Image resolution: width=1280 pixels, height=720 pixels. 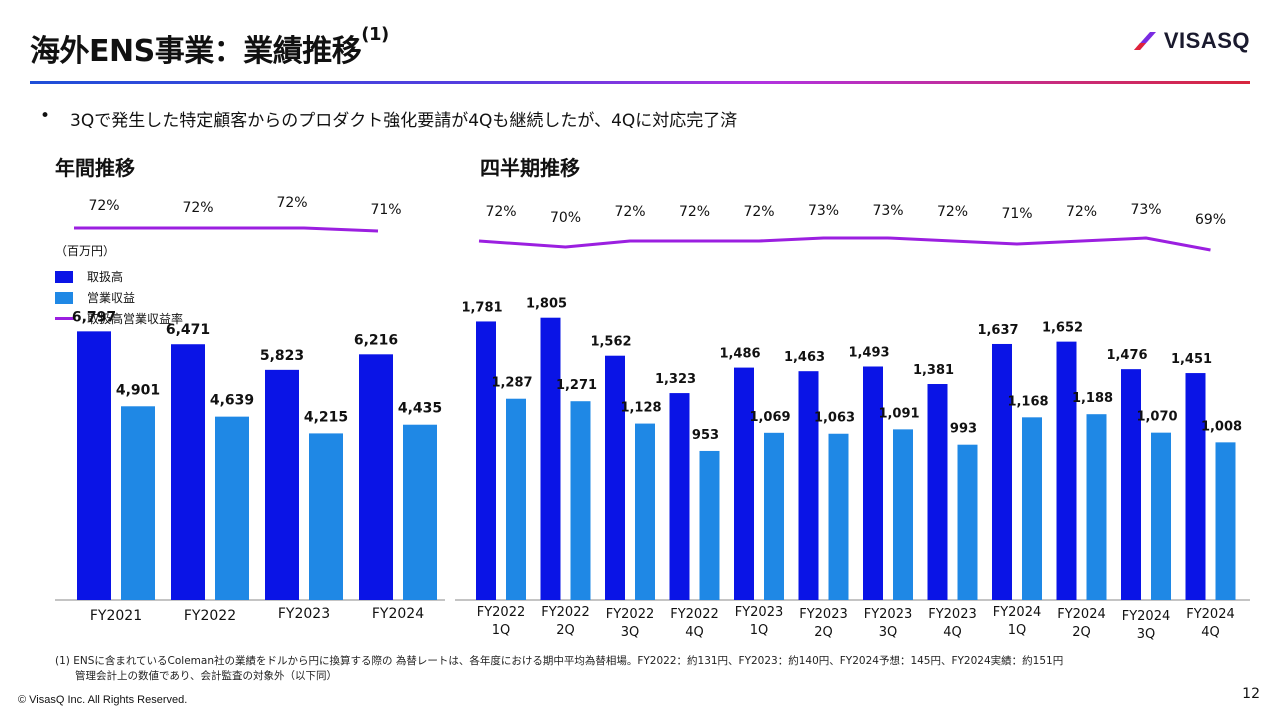 I want to click on tick-label-1-2: FY2022, so click(x=630, y=614).